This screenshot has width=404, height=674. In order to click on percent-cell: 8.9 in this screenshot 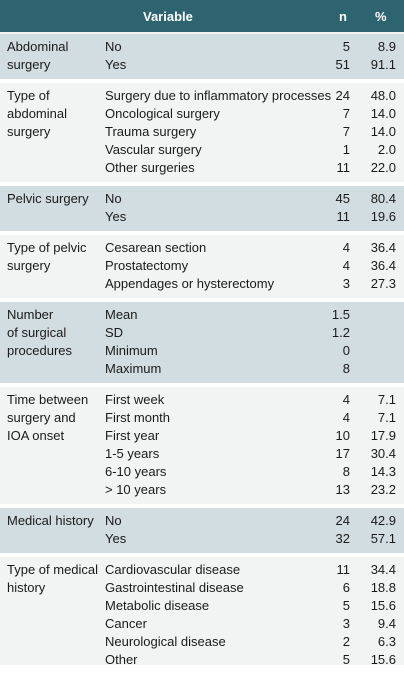, I will do `click(386, 46)`.